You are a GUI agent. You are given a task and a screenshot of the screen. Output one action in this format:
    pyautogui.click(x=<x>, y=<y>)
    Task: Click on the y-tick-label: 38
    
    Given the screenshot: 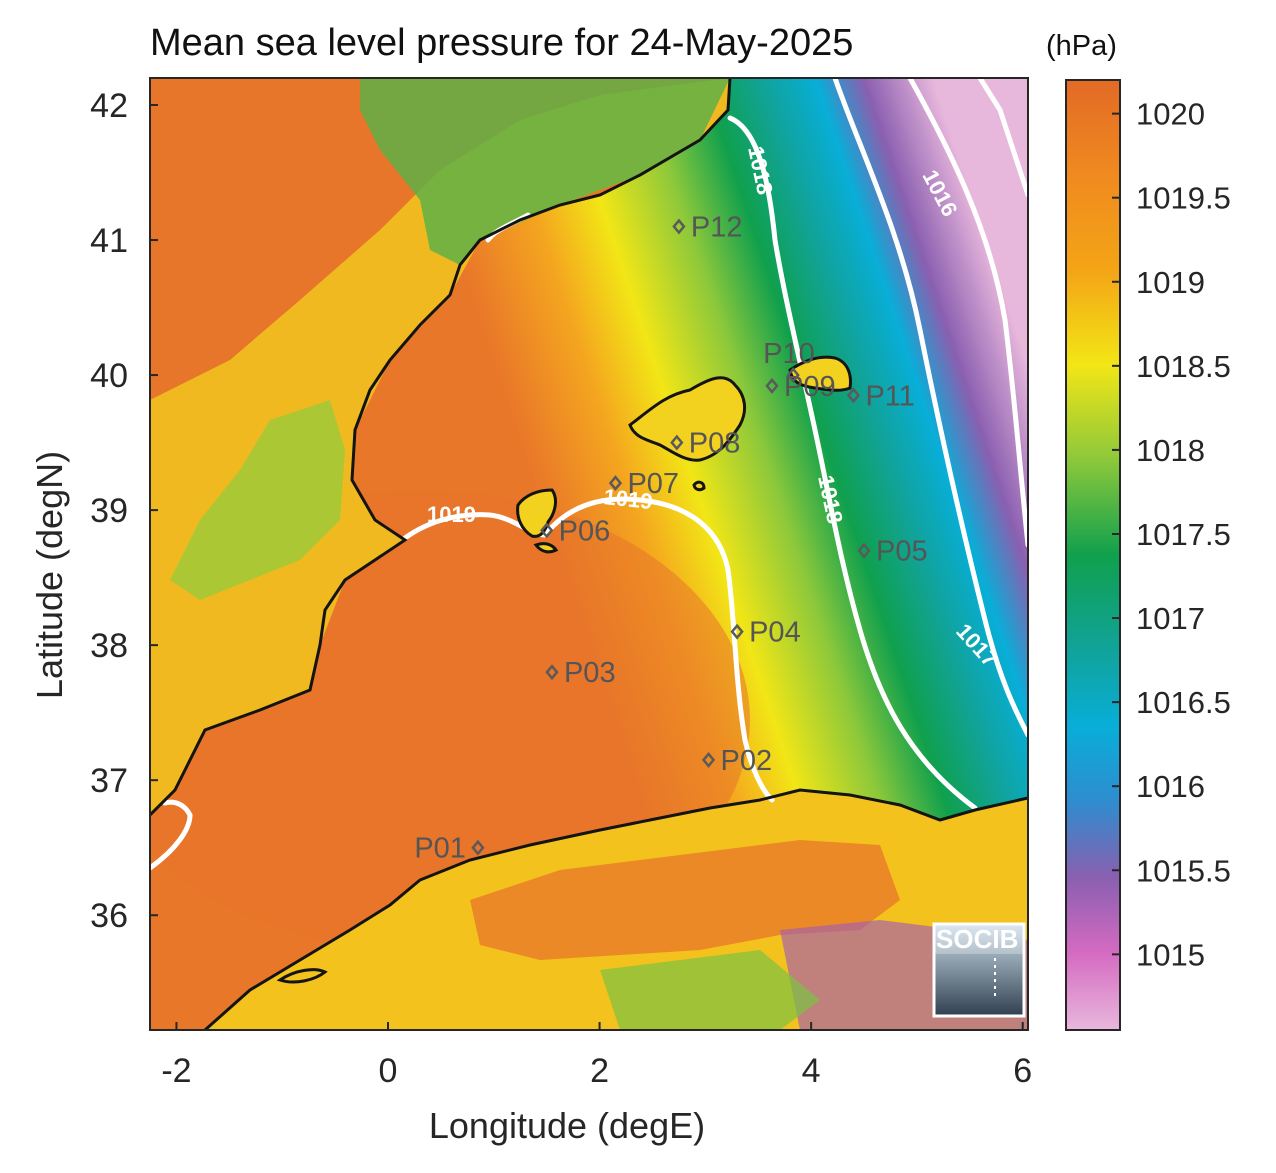 What is the action you would take?
    pyautogui.click(x=109, y=646)
    